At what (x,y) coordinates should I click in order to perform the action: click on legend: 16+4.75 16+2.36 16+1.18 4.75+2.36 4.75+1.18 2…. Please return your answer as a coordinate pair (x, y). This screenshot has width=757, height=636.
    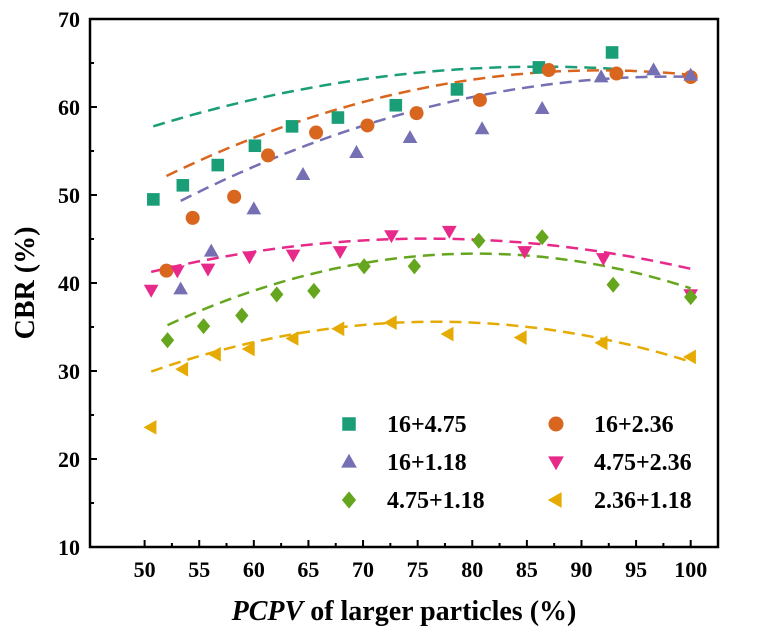
    Looking at the image, I should click on (516, 463).